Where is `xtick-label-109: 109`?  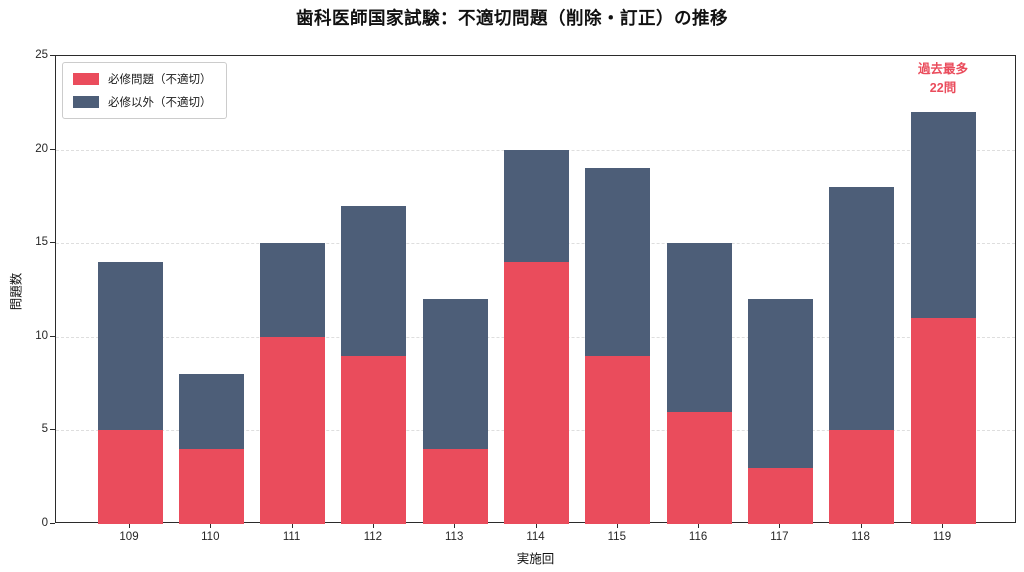
xtick-label-109: 109 is located at coordinates (129, 537).